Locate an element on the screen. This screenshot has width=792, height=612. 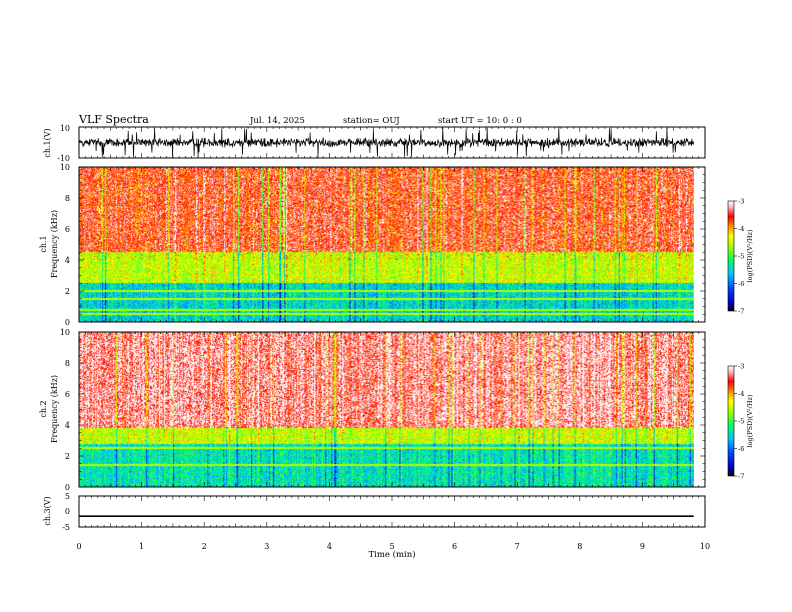
x-tick-label: 5 is located at coordinates (391, 546).